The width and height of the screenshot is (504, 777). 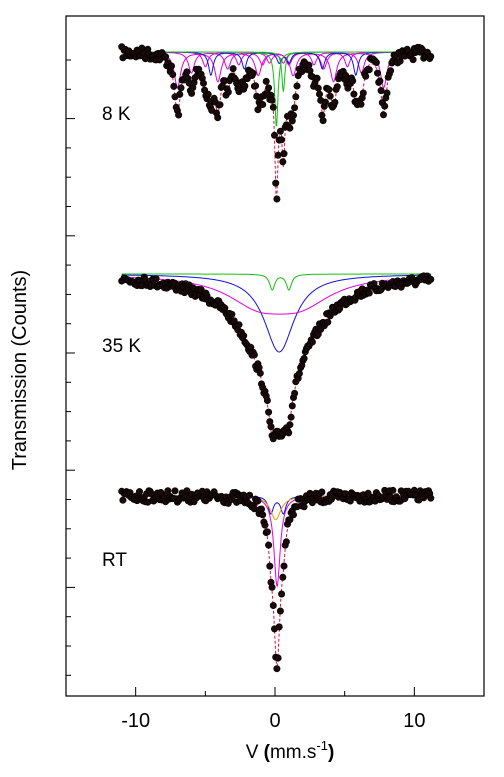 What do you see at coordinates (414, 721) in the screenshot?
I see `x-tick-label: 10` at bounding box center [414, 721].